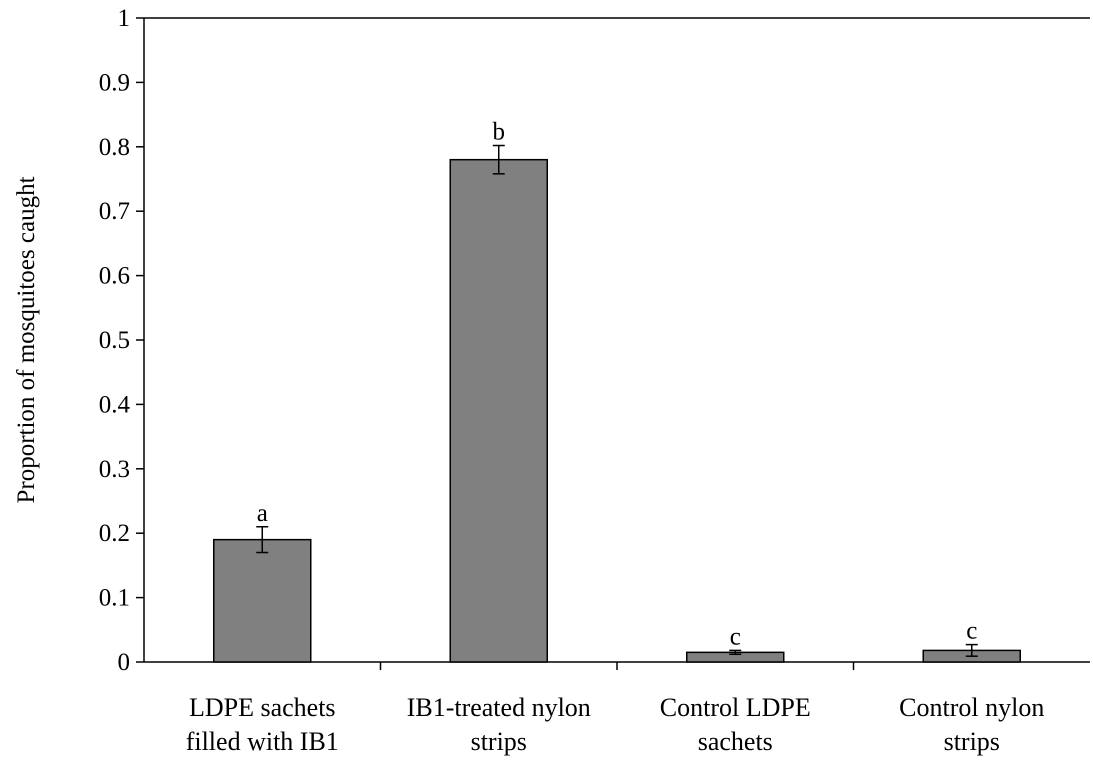 The width and height of the screenshot is (1093, 764). Describe the element at coordinates (262, 513) in the screenshot. I see `significance-label: a` at that location.